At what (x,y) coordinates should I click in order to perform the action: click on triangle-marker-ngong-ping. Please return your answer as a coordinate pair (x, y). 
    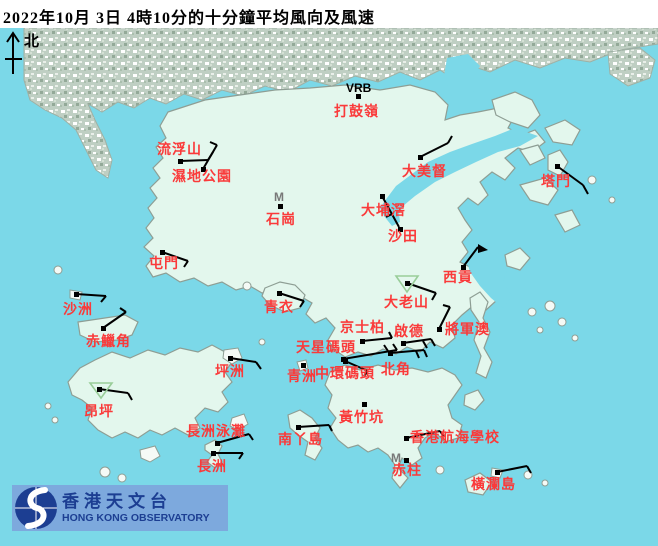
    Looking at the image, I should click on (101, 391).